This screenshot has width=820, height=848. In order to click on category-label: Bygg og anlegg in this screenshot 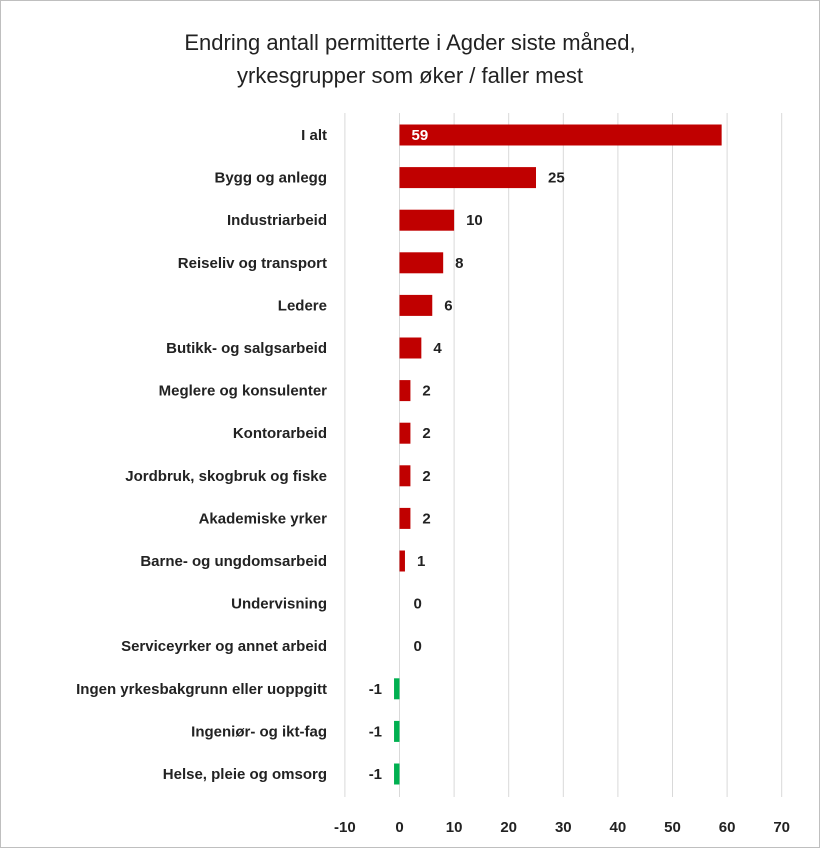, I will do `click(271, 178)`.